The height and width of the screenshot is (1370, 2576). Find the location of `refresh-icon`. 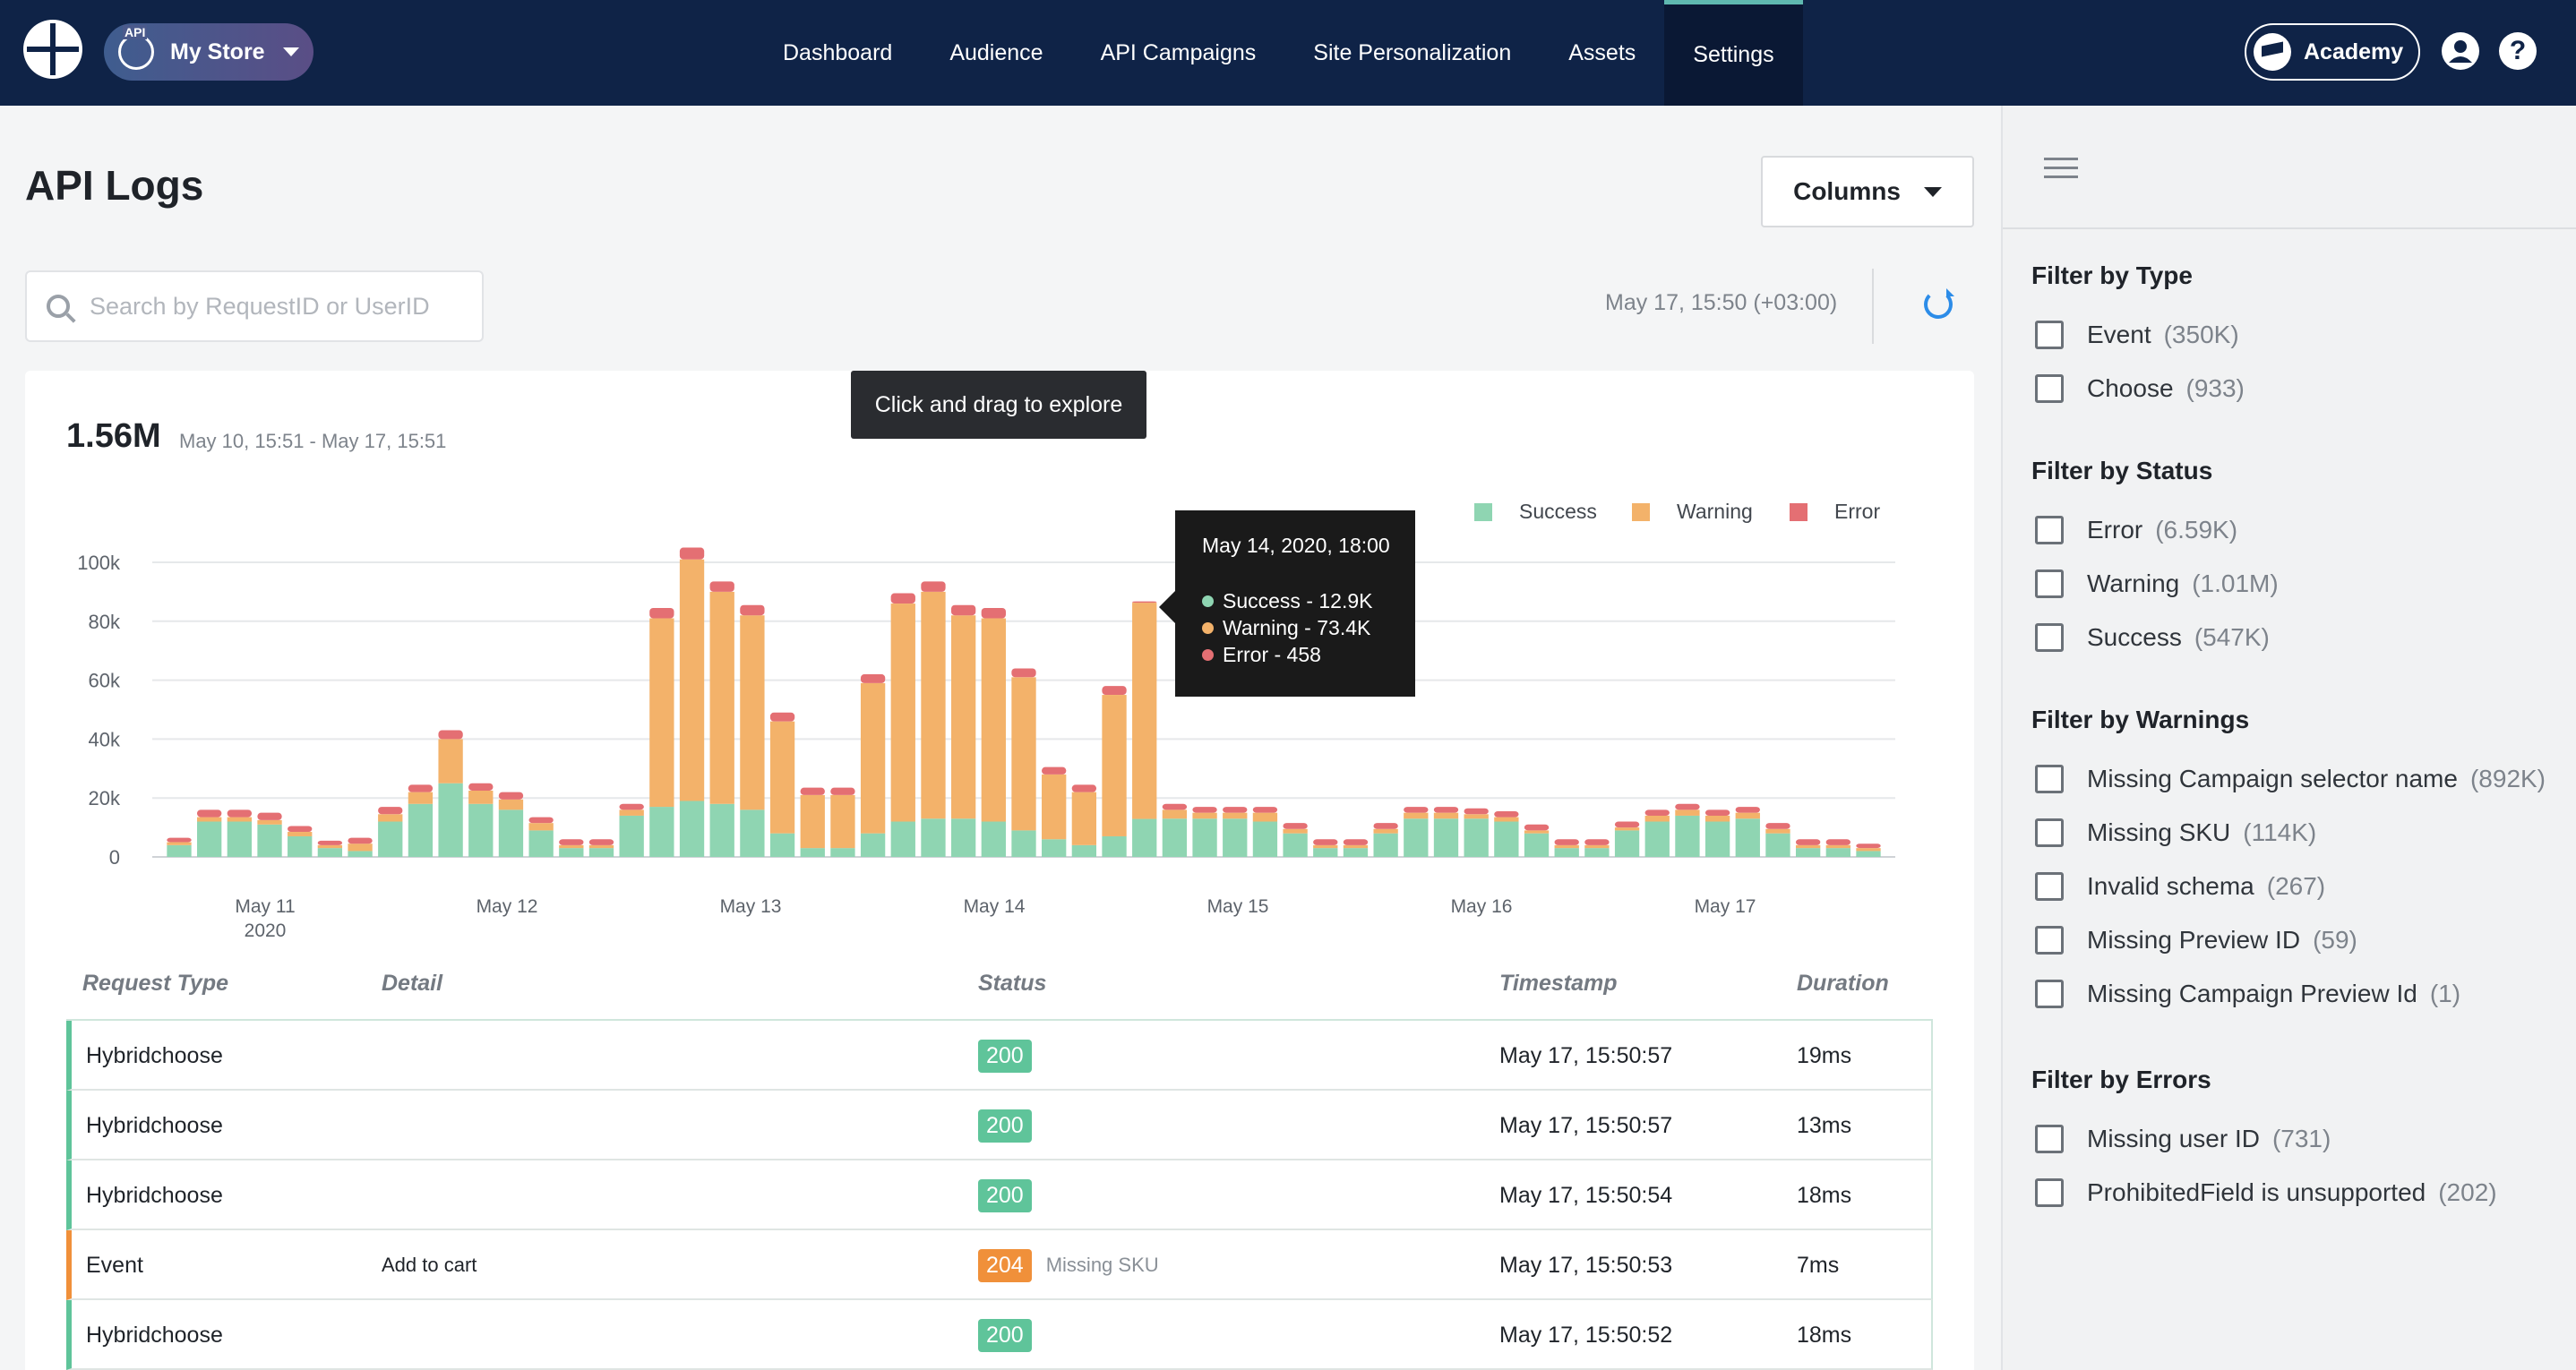

refresh-icon is located at coordinates (1939, 303).